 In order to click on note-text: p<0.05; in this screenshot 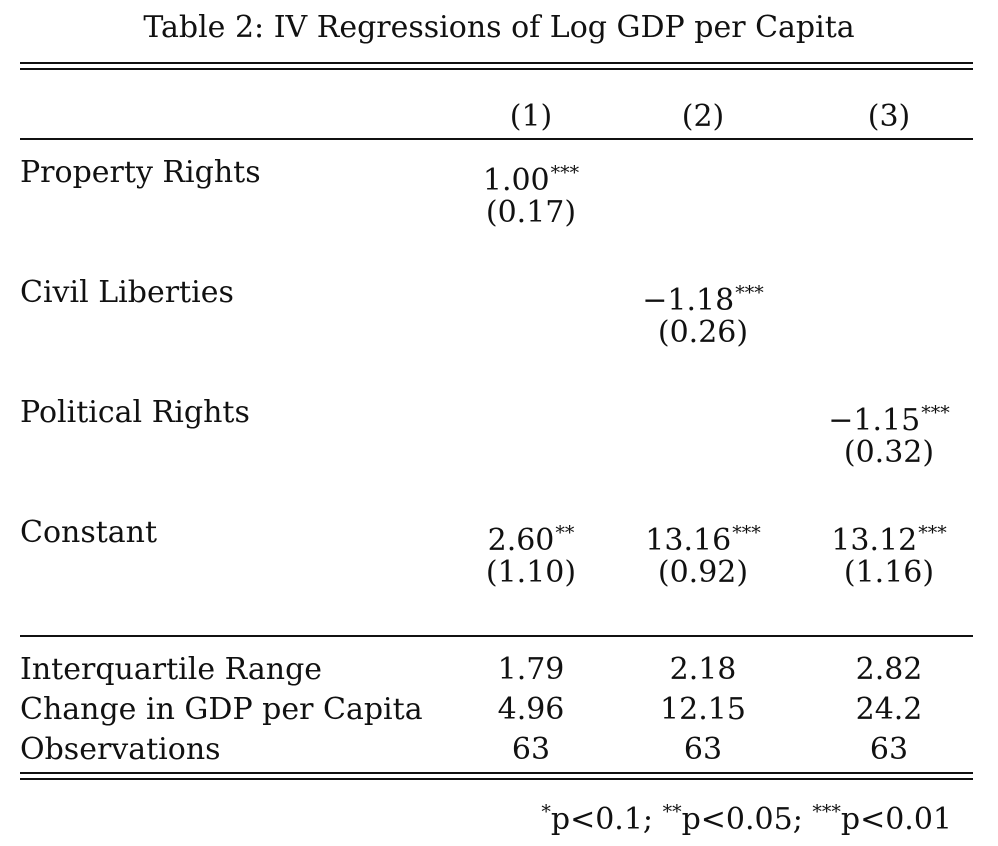, I will do `click(747, 819)`.